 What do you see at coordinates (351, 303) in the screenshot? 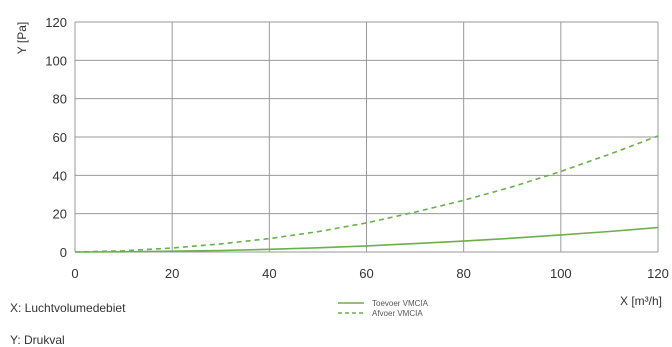
I see `legend-swatch-solid` at bounding box center [351, 303].